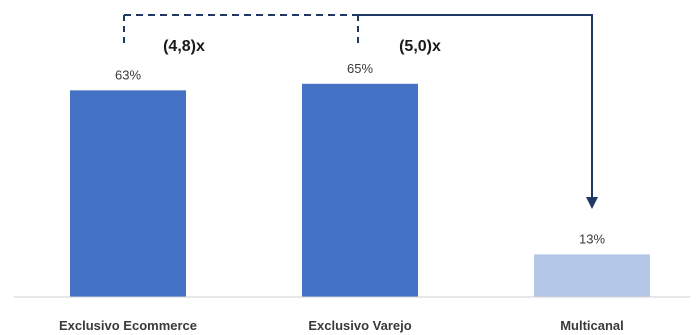 Image resolution: width=696 pixels, height=335 pixels. I want to click on category-label-3: Multicanal, so click(592, 325).